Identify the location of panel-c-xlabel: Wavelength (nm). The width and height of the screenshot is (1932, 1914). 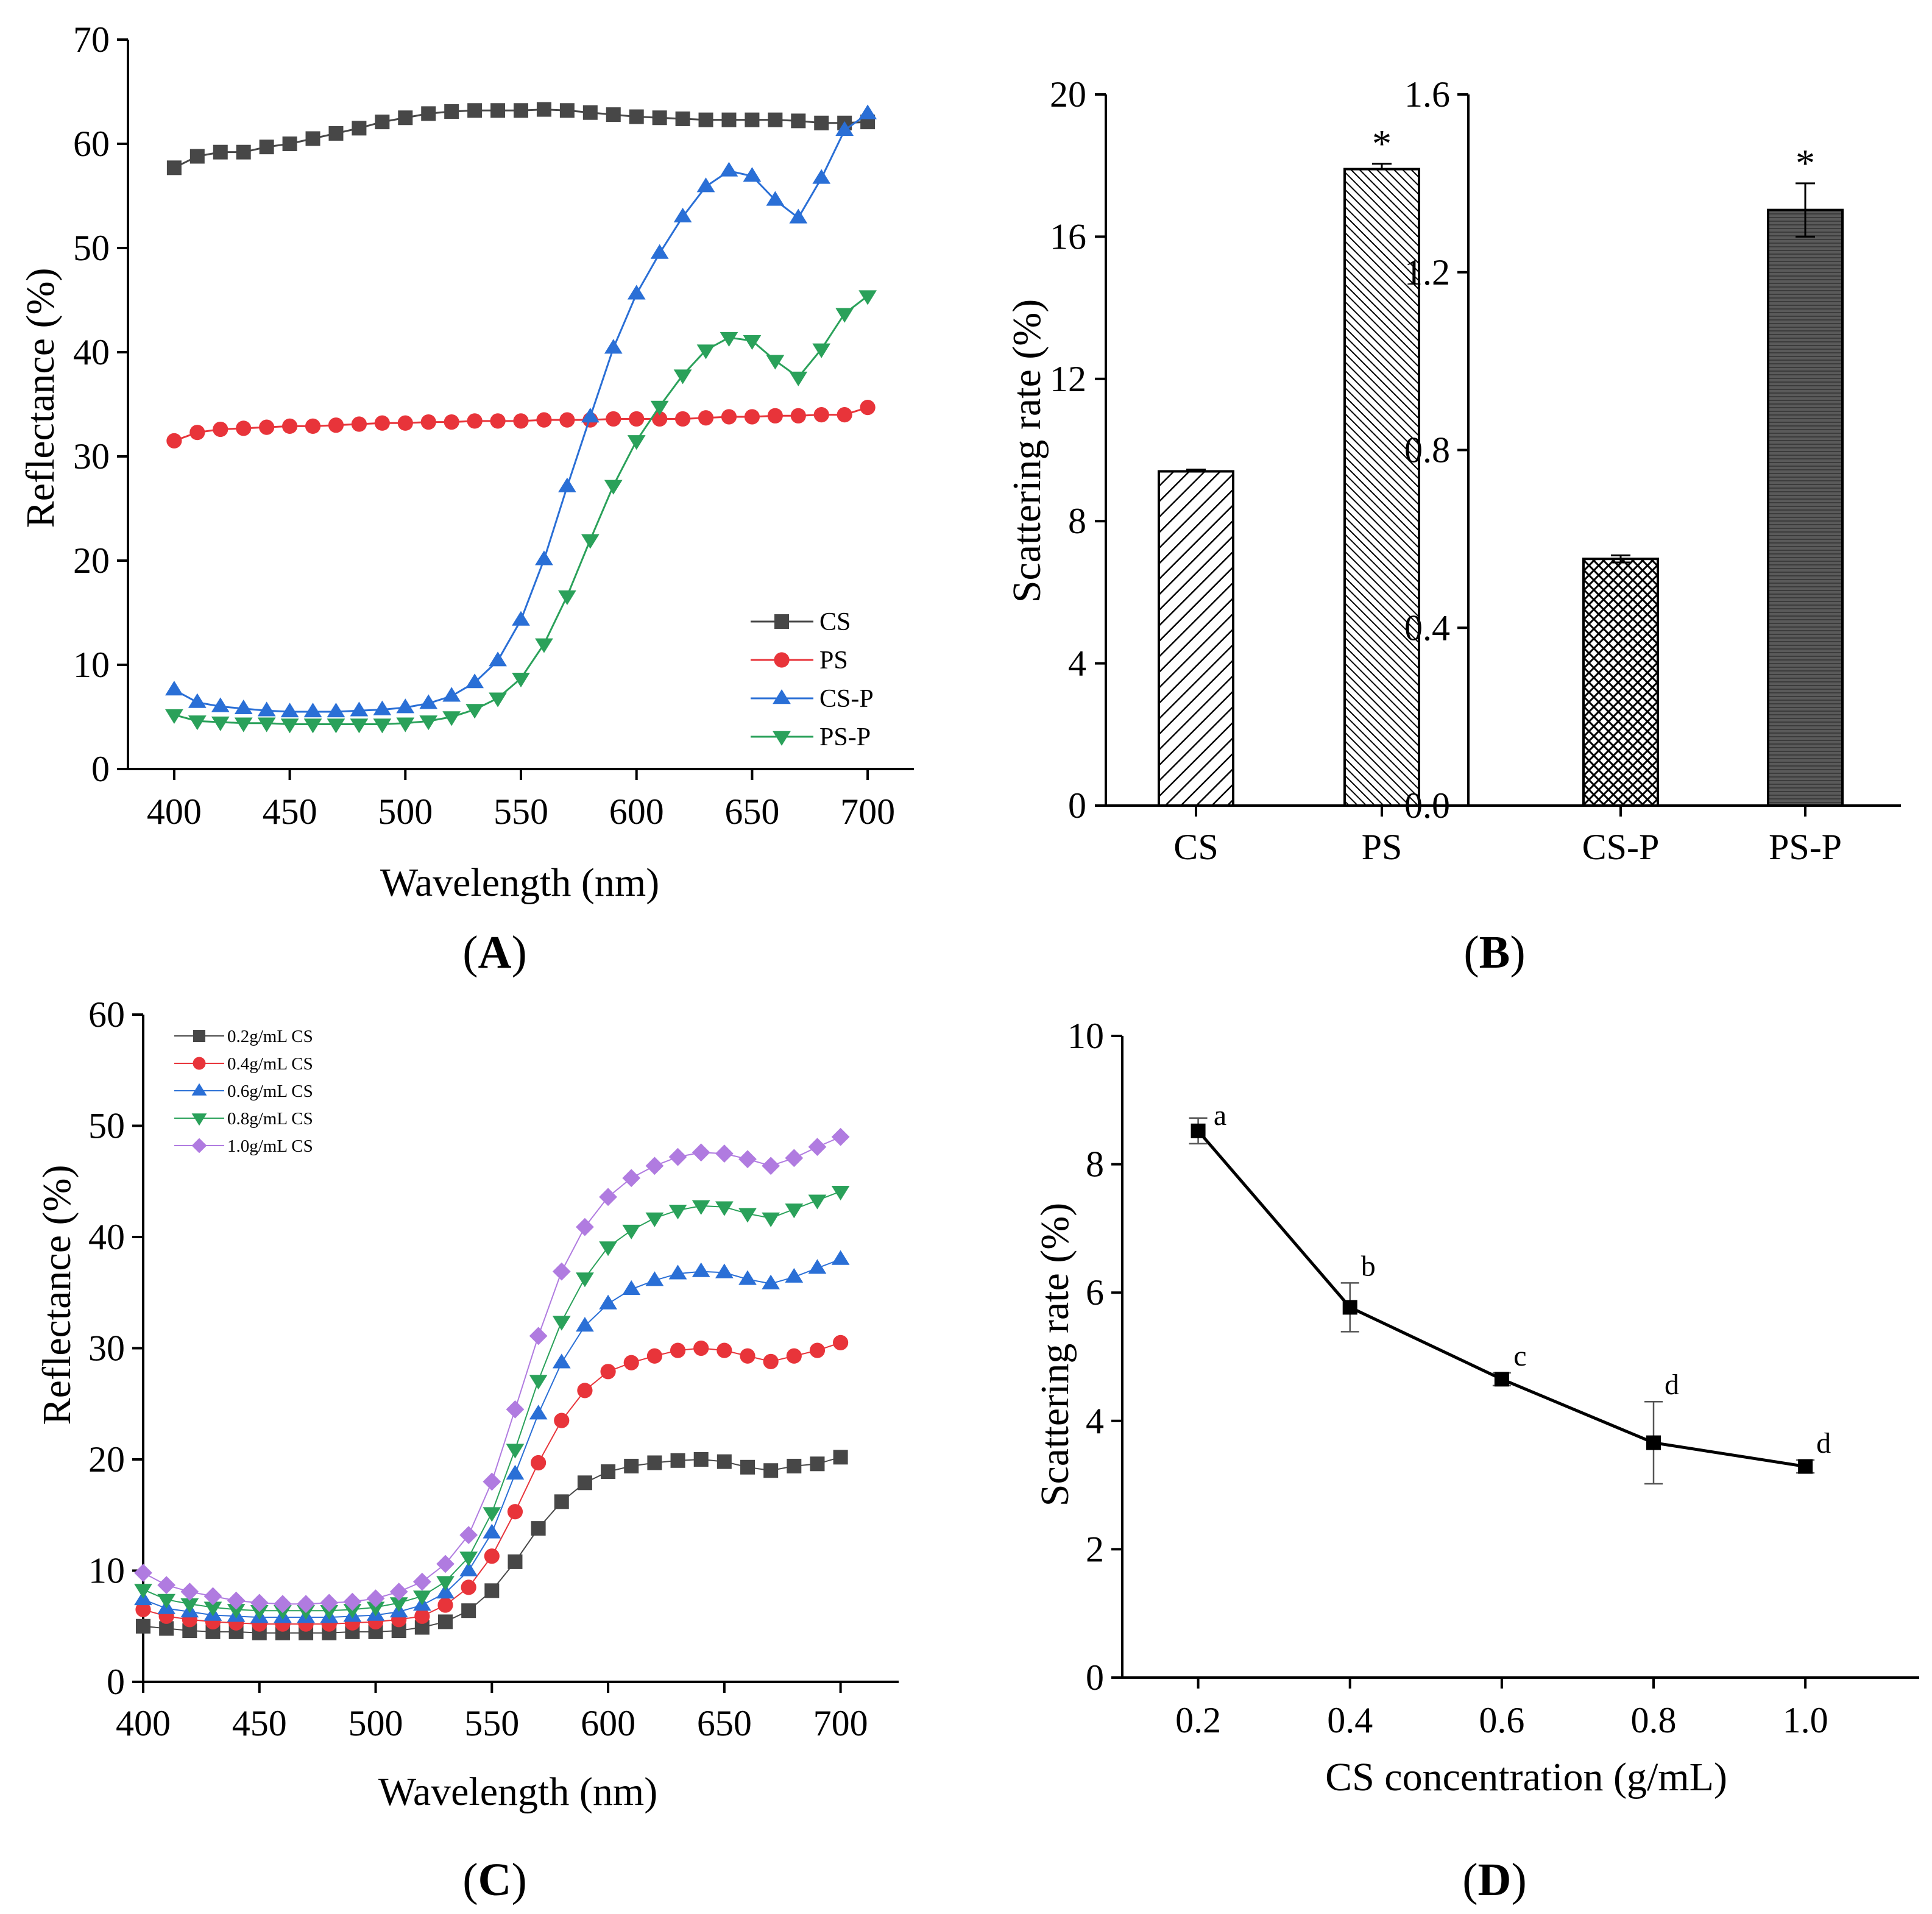
(517, 1792).